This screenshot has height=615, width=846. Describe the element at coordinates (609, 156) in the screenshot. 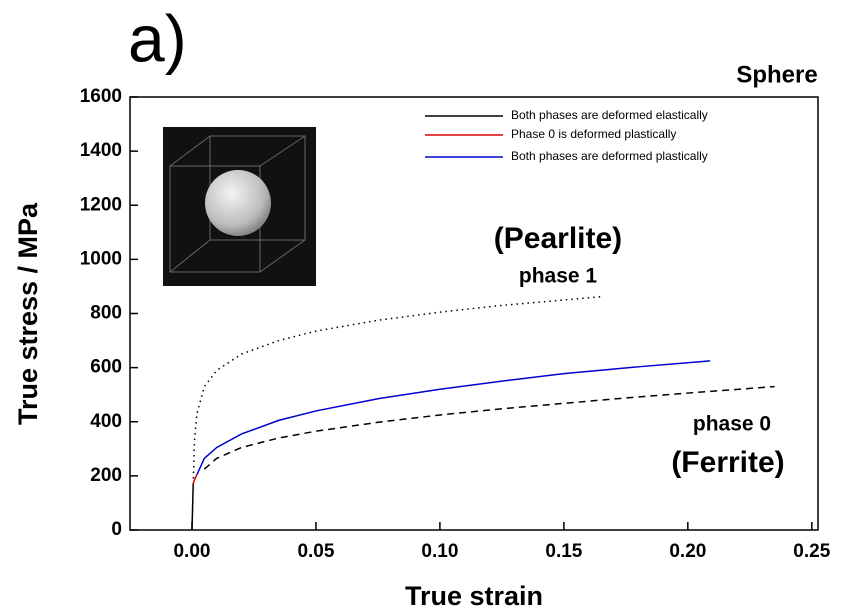

I see `legend-label: Both phases are deformed plastically` at that location.